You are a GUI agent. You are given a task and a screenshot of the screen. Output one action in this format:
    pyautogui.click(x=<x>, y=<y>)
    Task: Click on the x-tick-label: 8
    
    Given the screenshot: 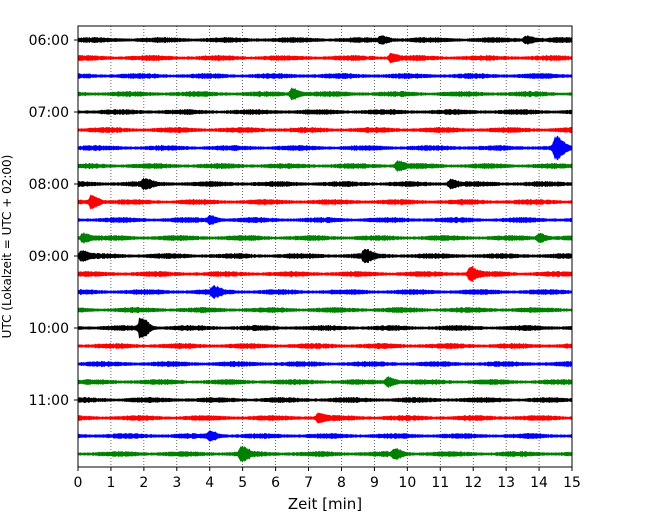 What is the action you would take?
    pyautogui.click(x=341, y=483)
    